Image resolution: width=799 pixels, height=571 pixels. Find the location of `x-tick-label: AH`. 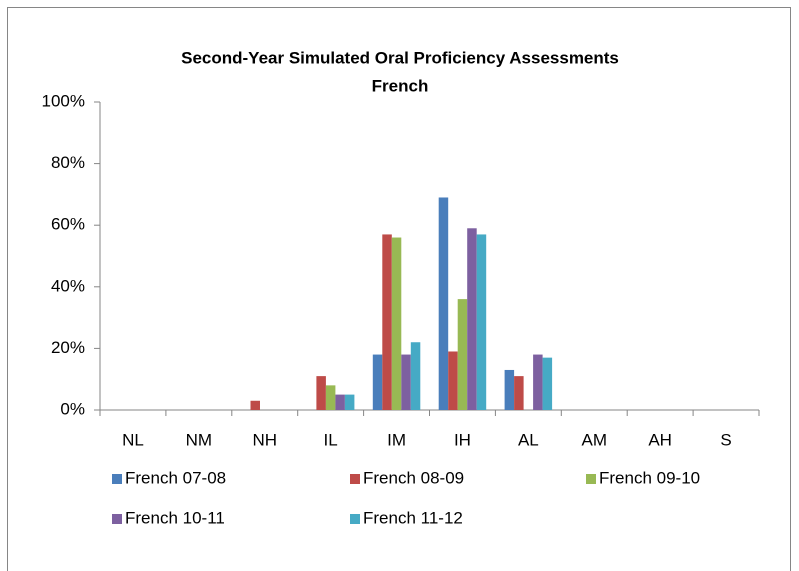

x-tick-label: AH is located at coordinates (660, 439).